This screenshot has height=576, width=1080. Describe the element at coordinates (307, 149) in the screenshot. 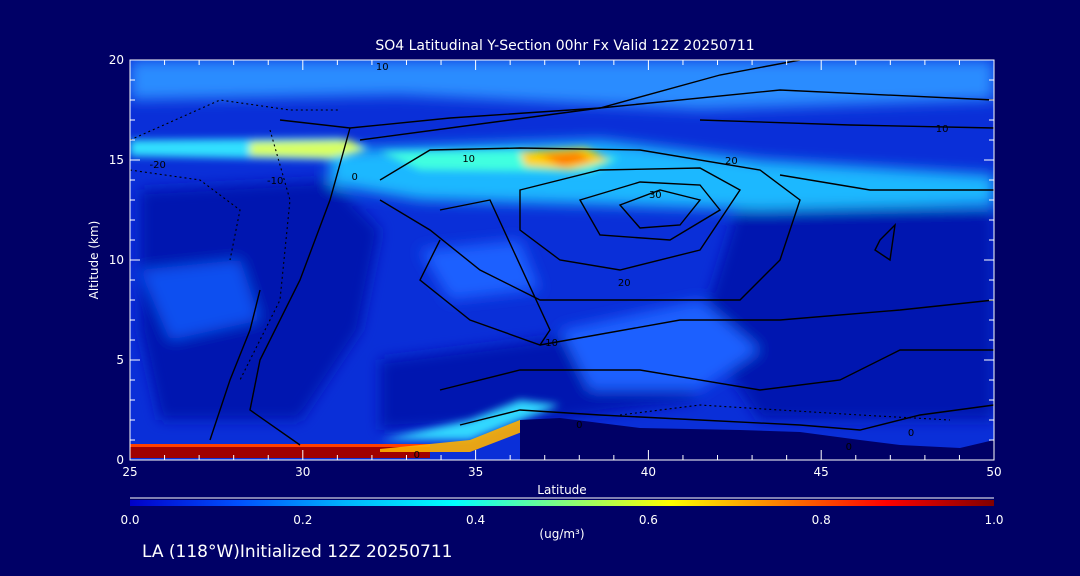

I see `field-layer-yellow` at that location.